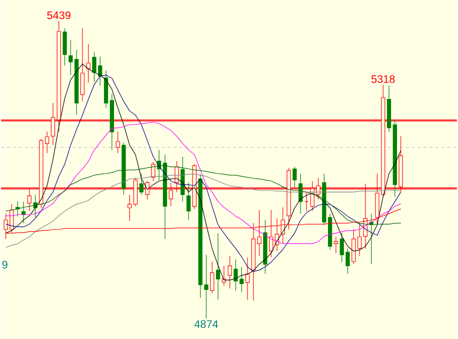  What do you see at coordinates (5, 264) in the screenshot?
I see `annotation: 9` at bounding box center [5, 264].